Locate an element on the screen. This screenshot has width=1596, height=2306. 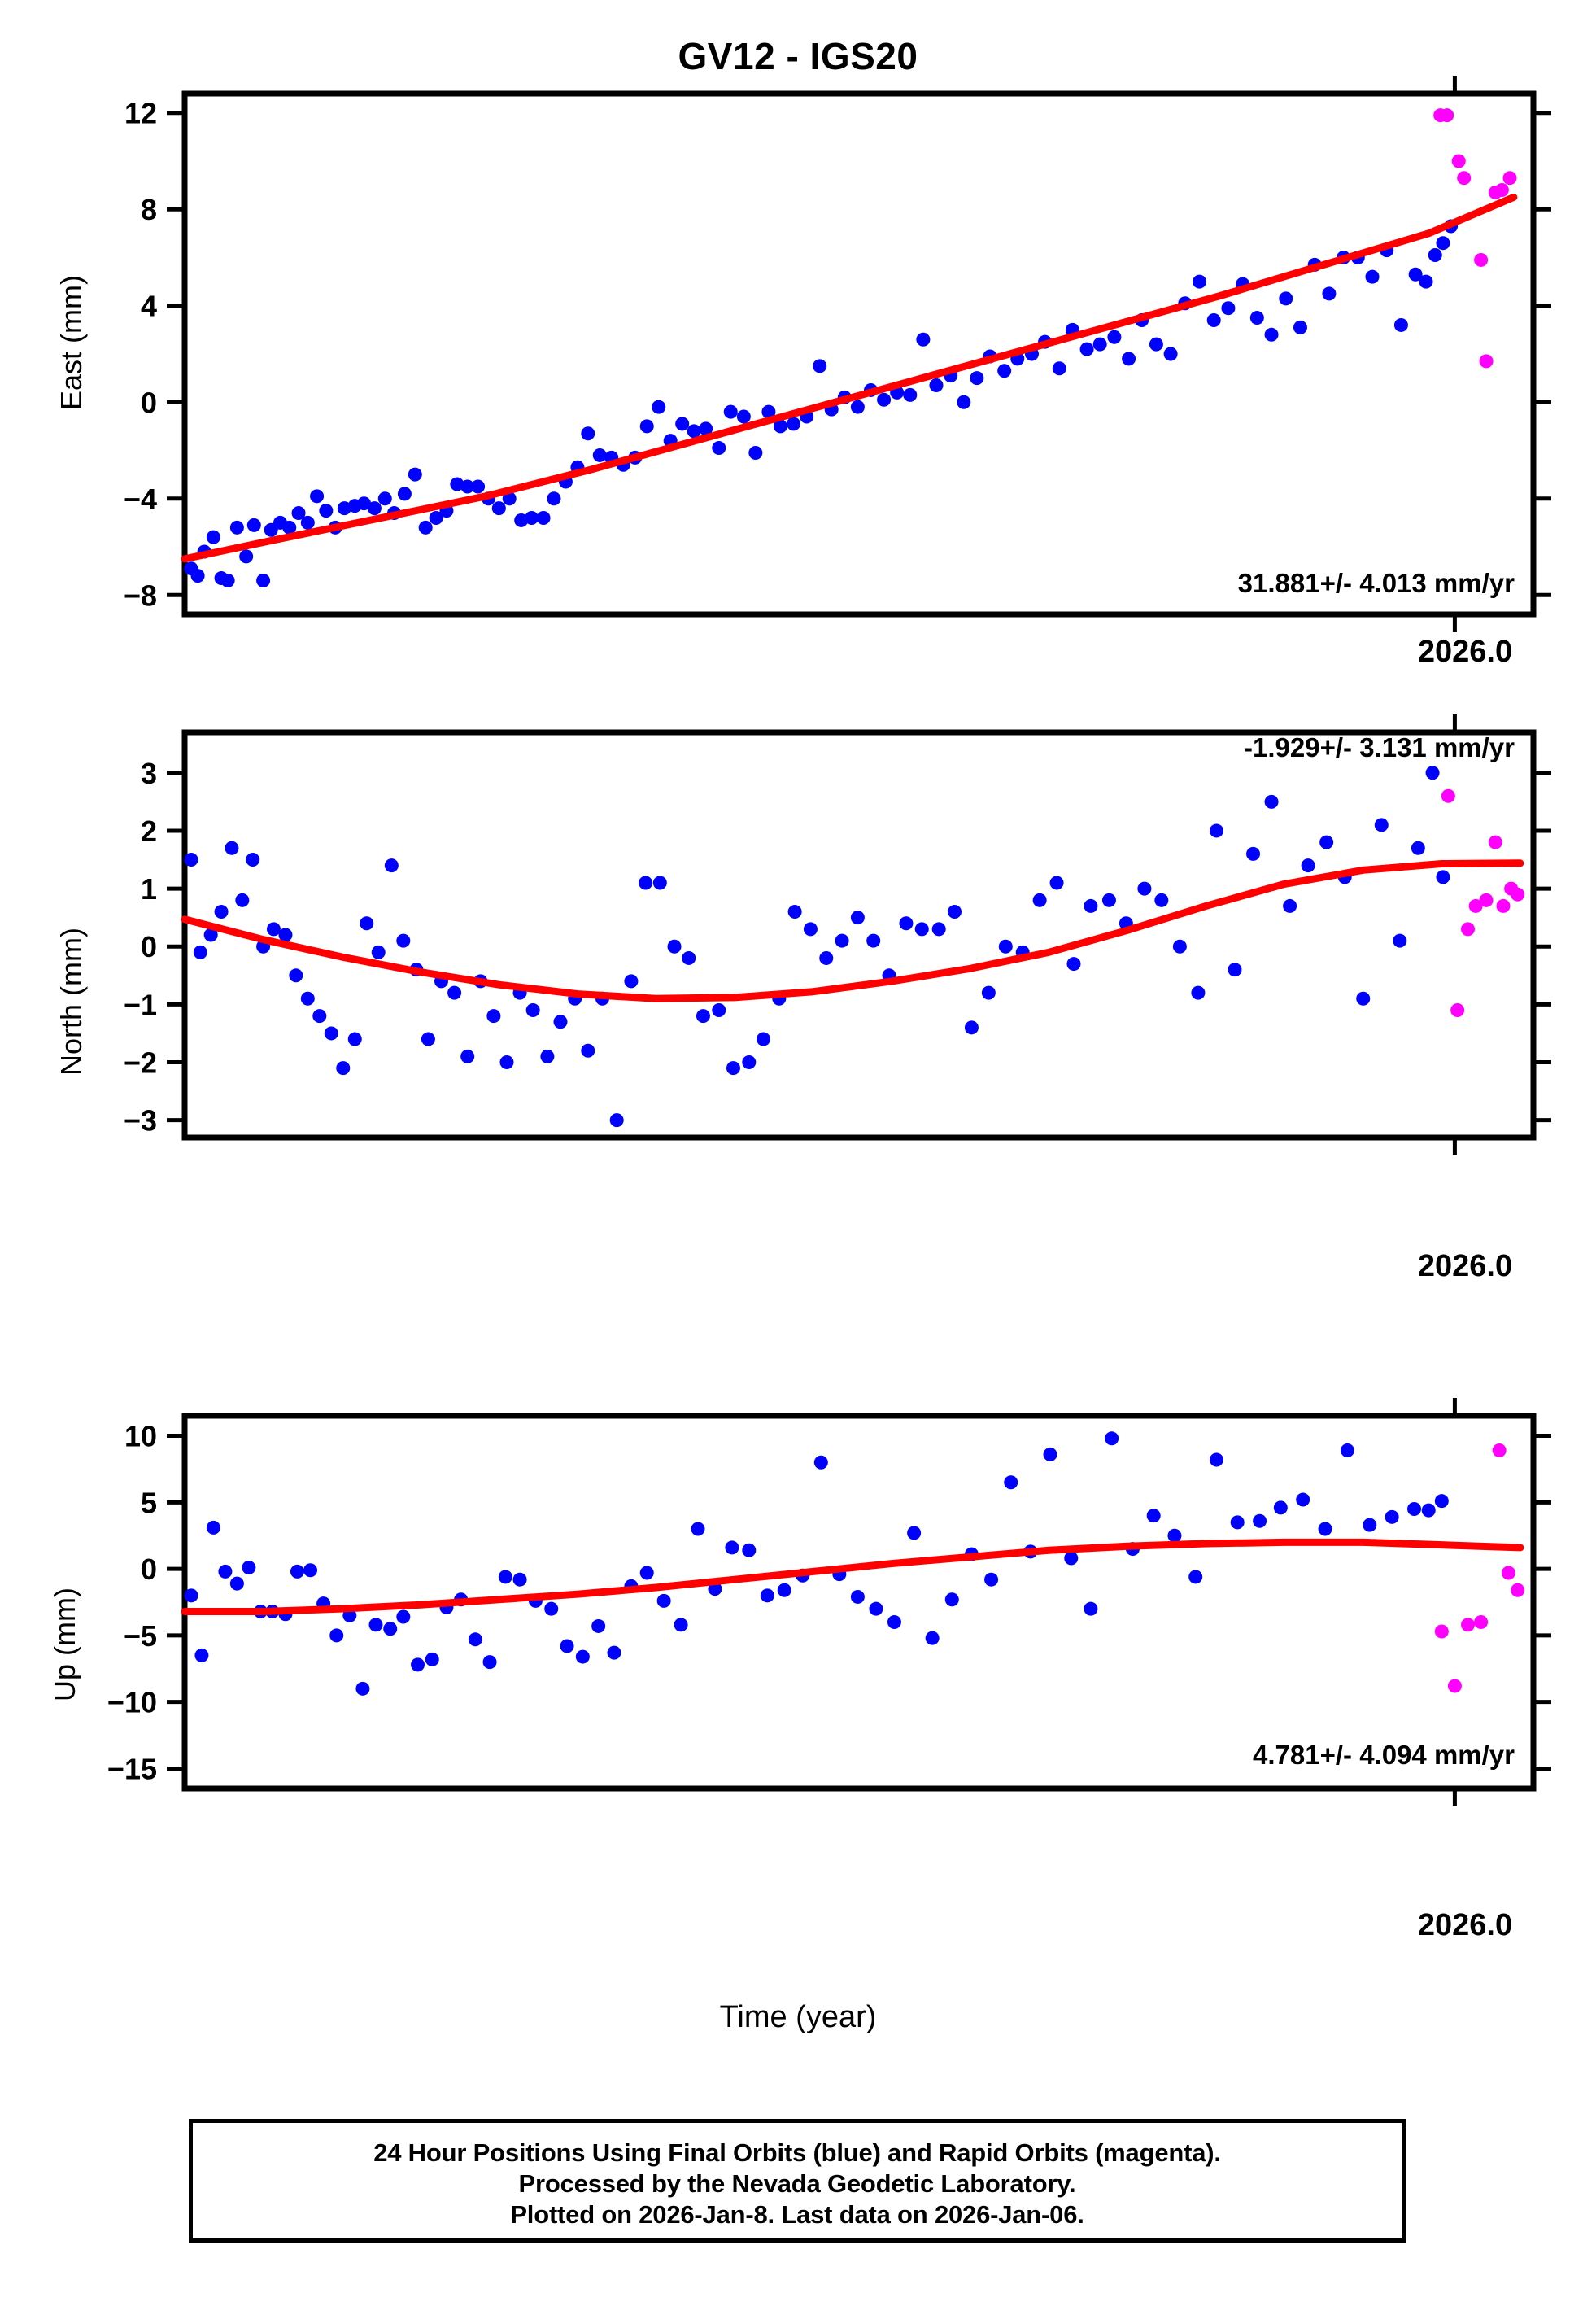
figure-title: GV12 - IGS20 is located at coordinates (798, 56).